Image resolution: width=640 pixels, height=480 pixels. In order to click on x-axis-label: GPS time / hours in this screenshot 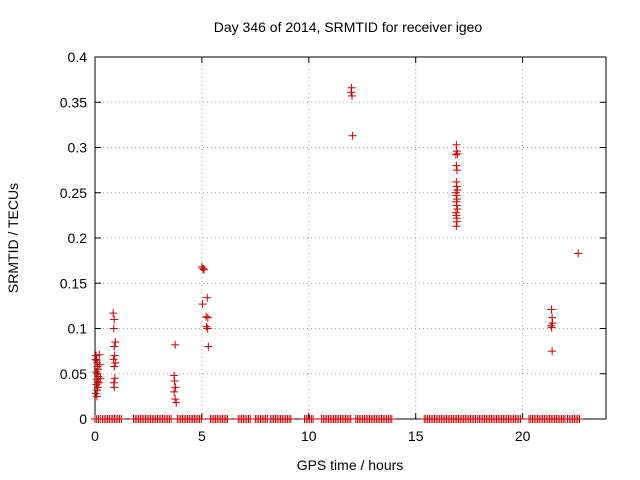, I will do `click(350, 465)`.